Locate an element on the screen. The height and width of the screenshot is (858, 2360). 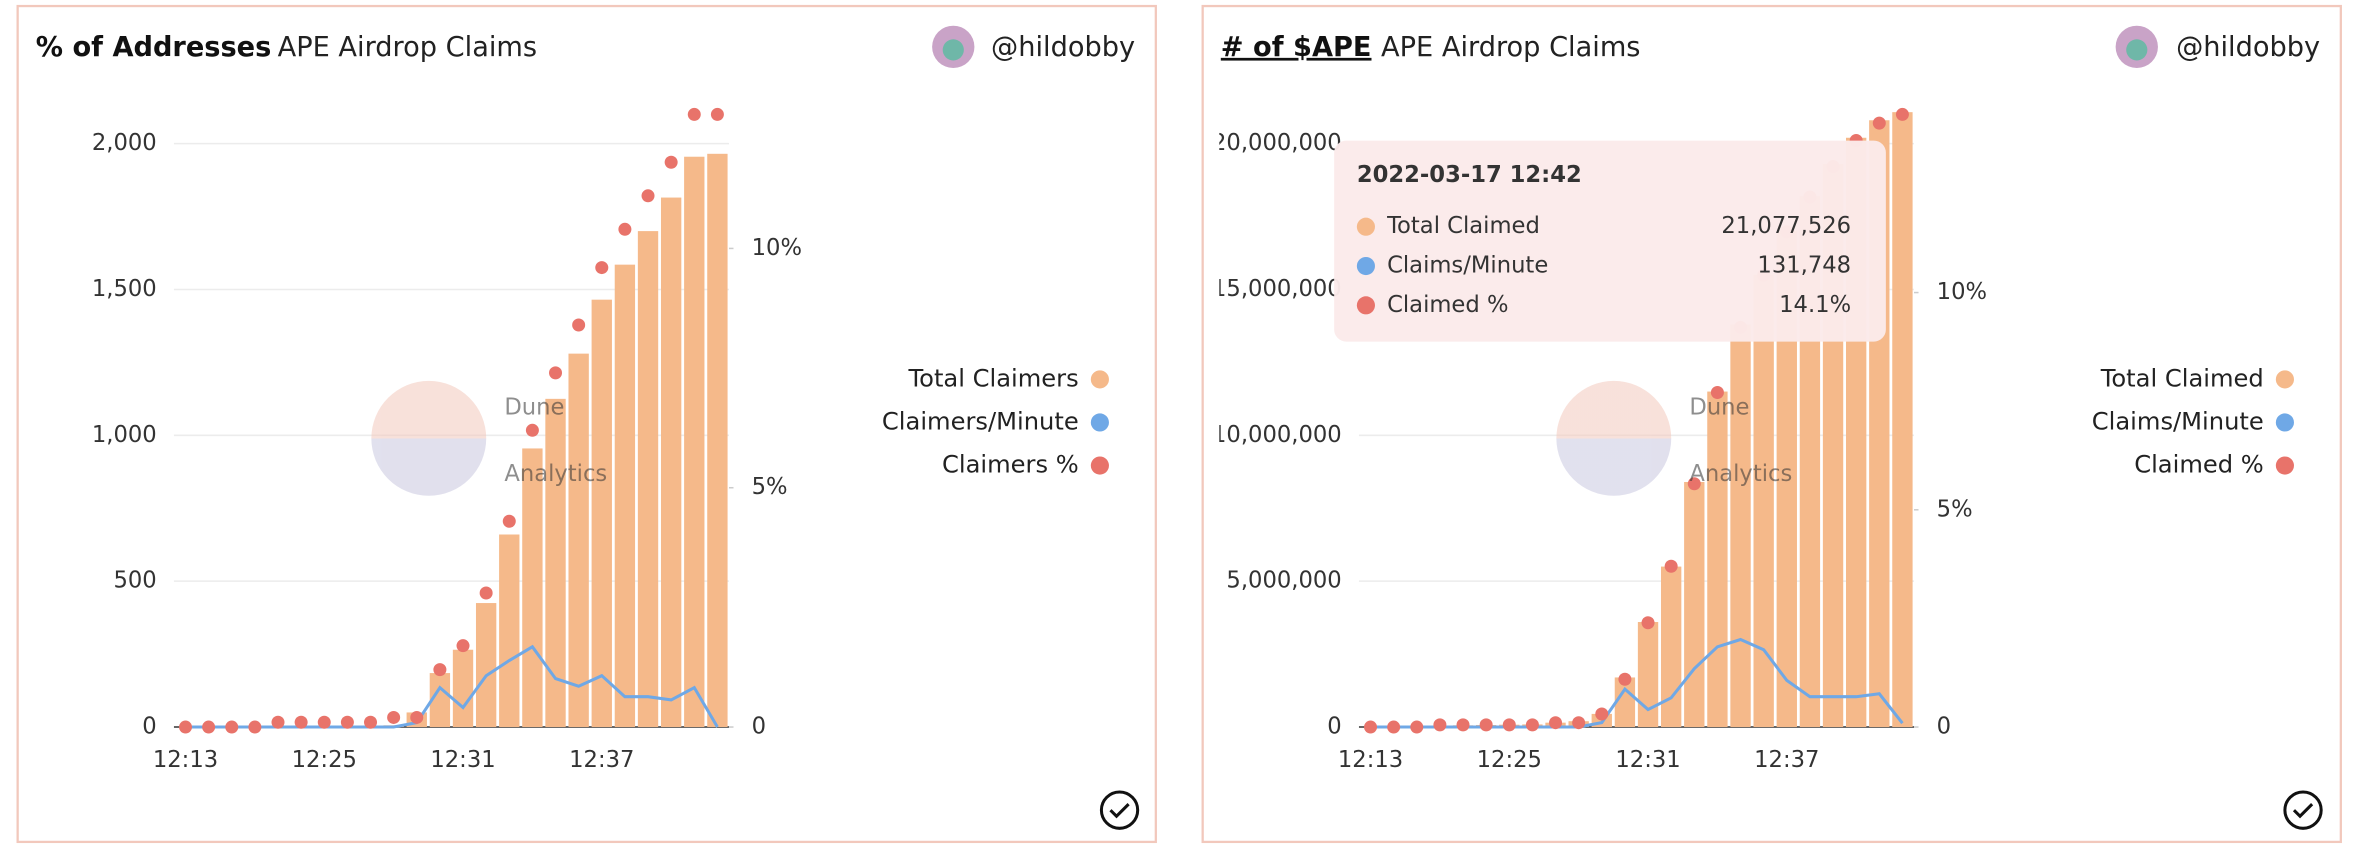
y-tick-label: 10,000,000 is located at coordinates (1277, 435).